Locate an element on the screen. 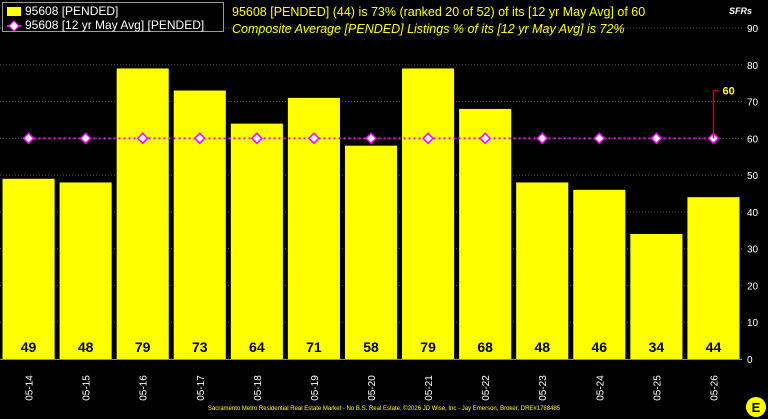 The width and height of the screenshot is (768, 419). legend-bar-swatch is located at coordinates (14, 11).